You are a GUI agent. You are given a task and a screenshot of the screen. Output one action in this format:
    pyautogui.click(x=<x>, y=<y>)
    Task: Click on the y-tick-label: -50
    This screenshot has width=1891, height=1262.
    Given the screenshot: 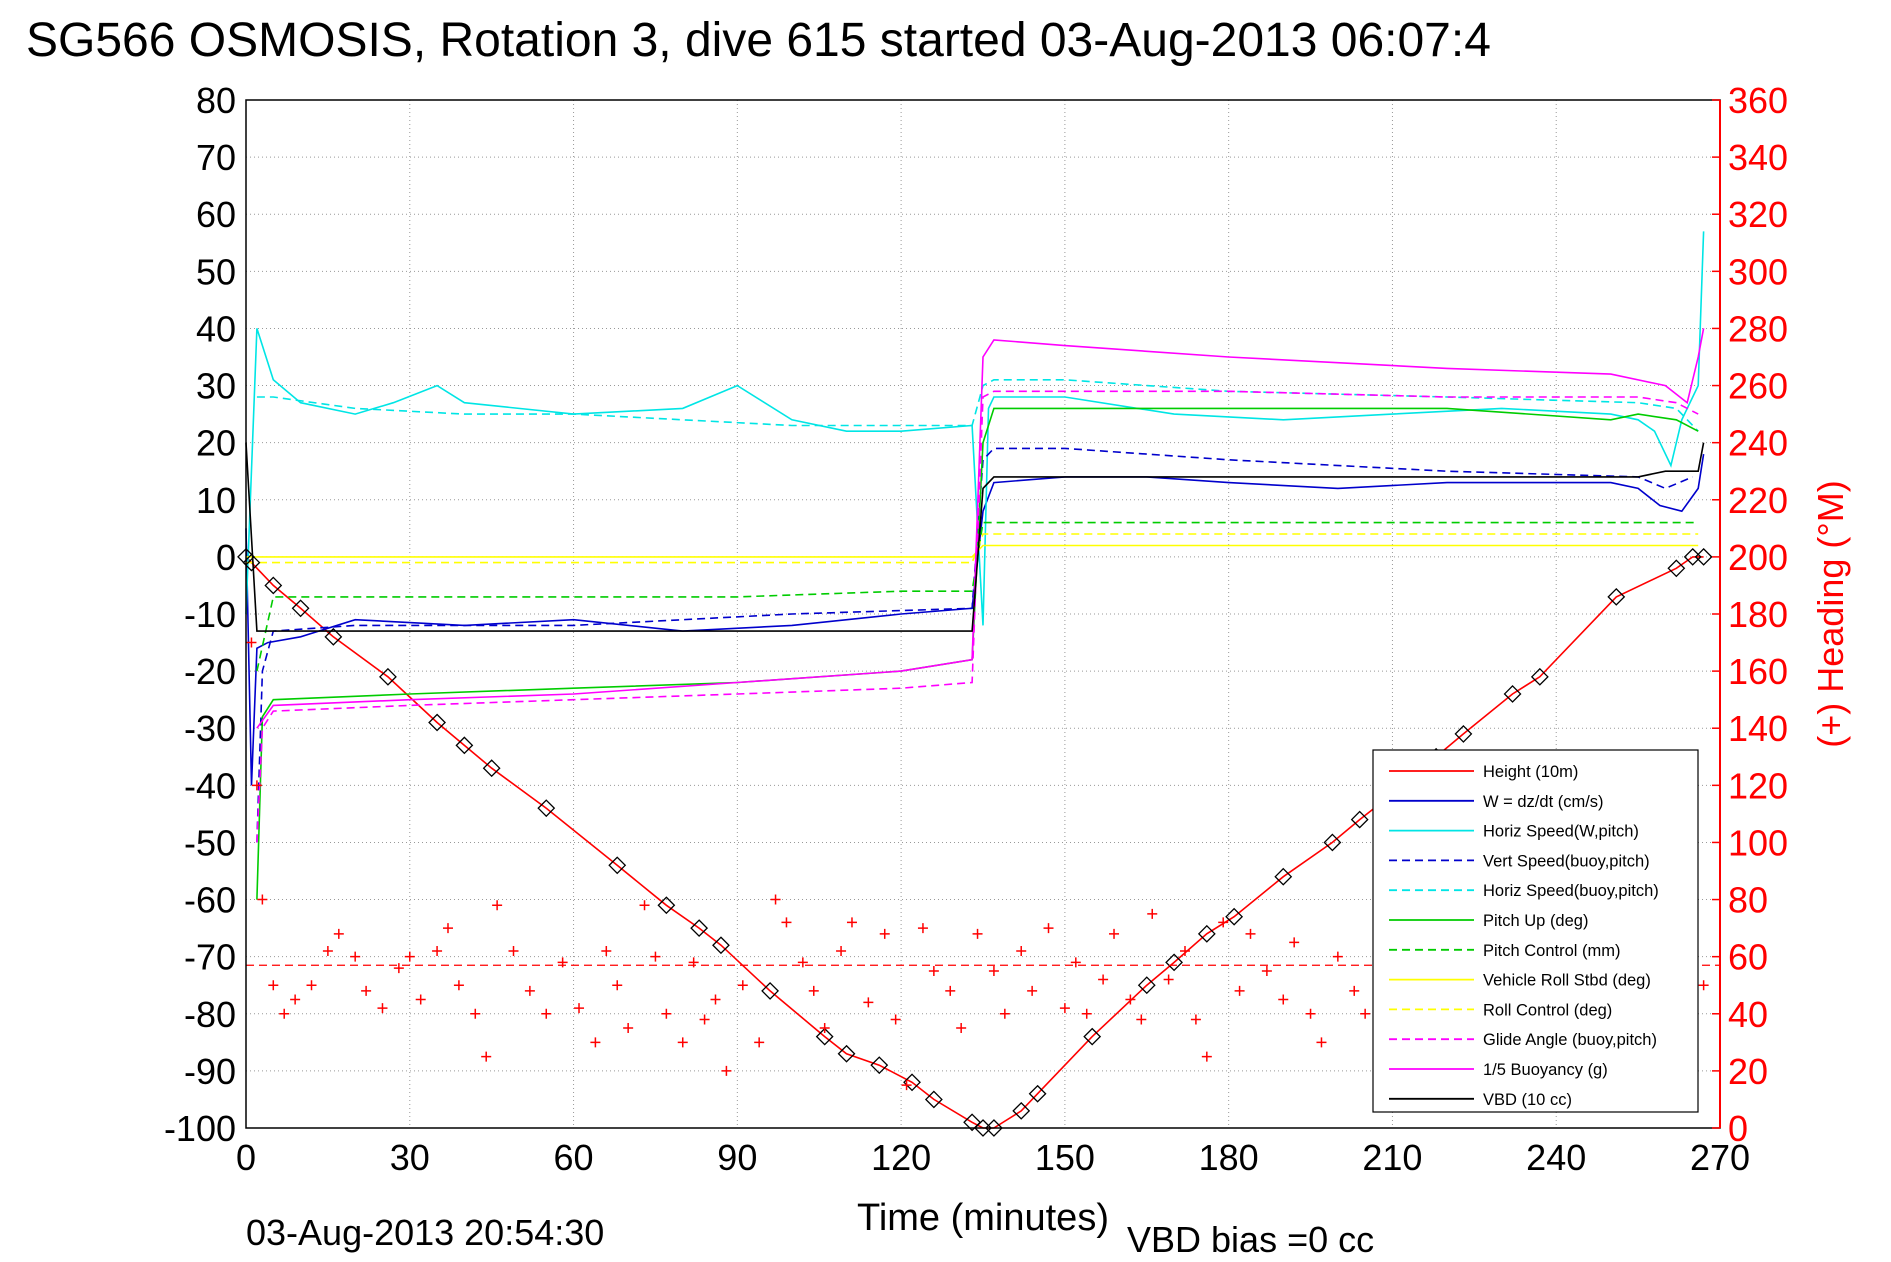 What is the action you would take?
    pyautogui.click(x=210, y=842)
    